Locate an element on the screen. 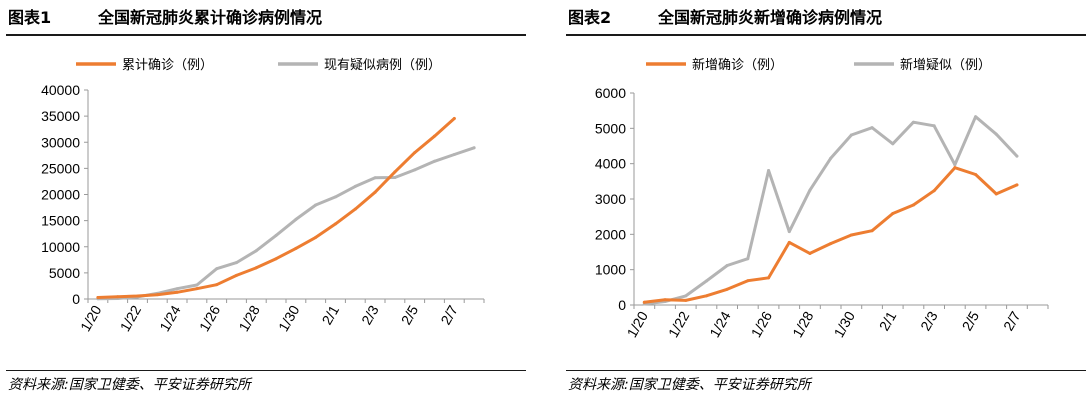 The height and width of the screenshot is (402, 1086). title-divider is located at coordinates (266, 35).